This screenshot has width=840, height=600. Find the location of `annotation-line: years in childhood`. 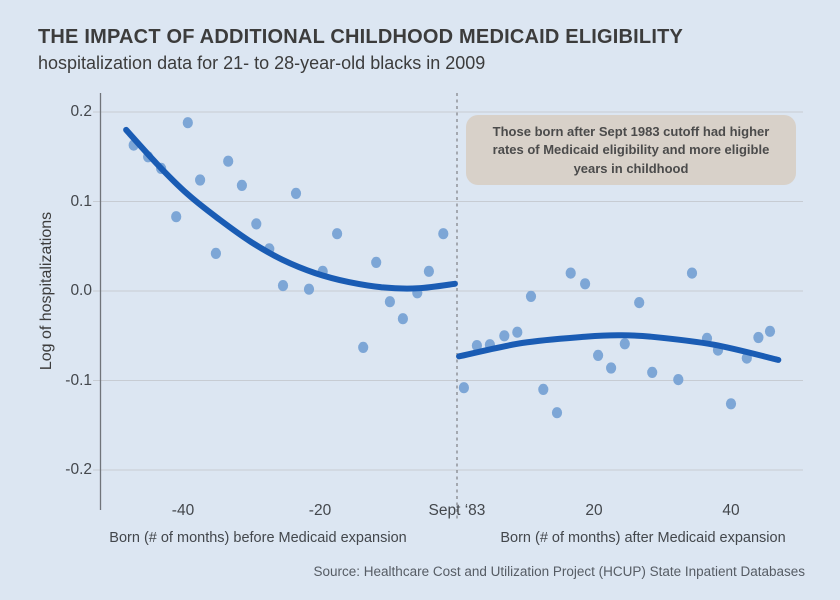

annotation-line: years in childhood is located at coordinates (631, 168).